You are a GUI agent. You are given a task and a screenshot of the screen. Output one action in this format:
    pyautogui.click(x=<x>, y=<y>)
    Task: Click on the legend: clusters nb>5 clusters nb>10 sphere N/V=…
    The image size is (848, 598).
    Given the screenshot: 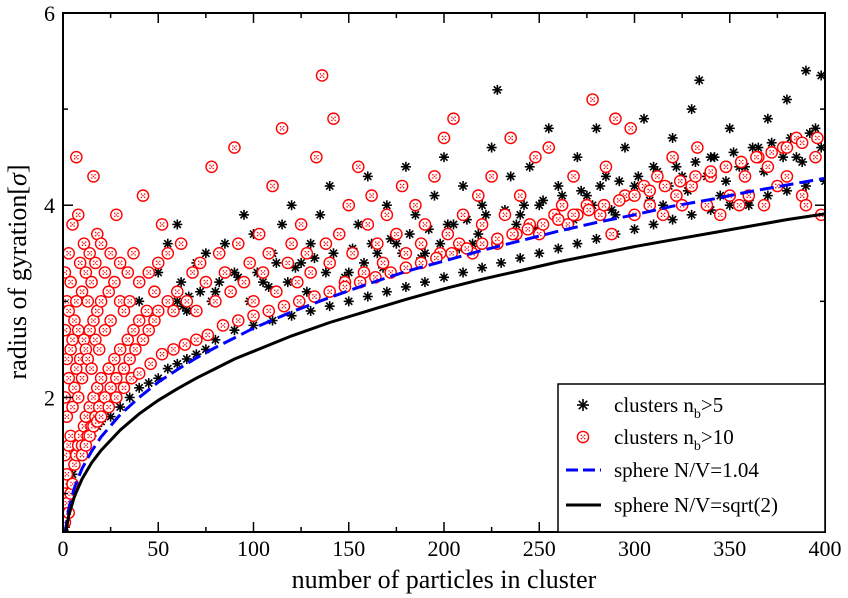 What is the action you would take?
    pyautogui.click(x=691, y=458)
    